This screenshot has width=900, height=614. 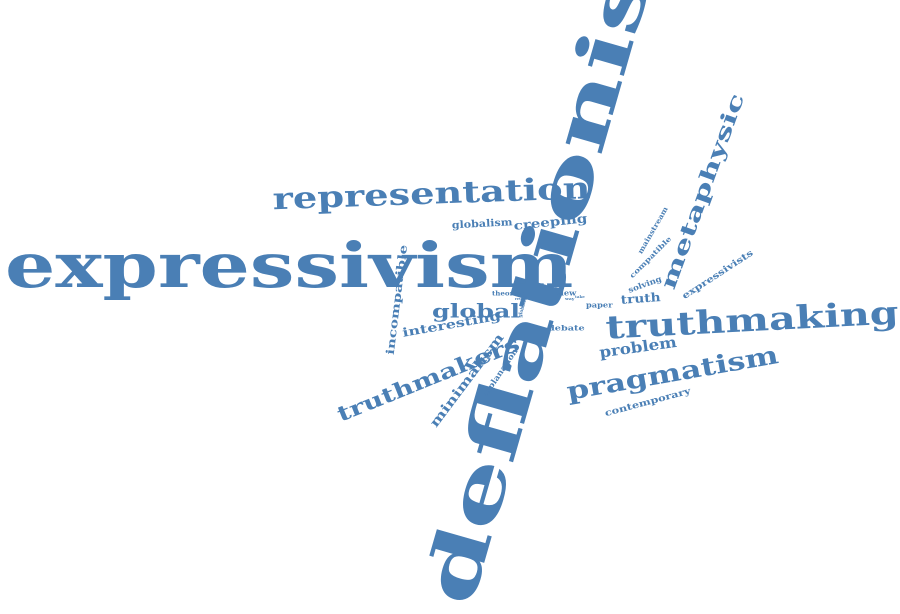 What do you see at coordinates (641, 298) in the screenshot?
I see `word-truth: truth` at bounding box center [641, 298].